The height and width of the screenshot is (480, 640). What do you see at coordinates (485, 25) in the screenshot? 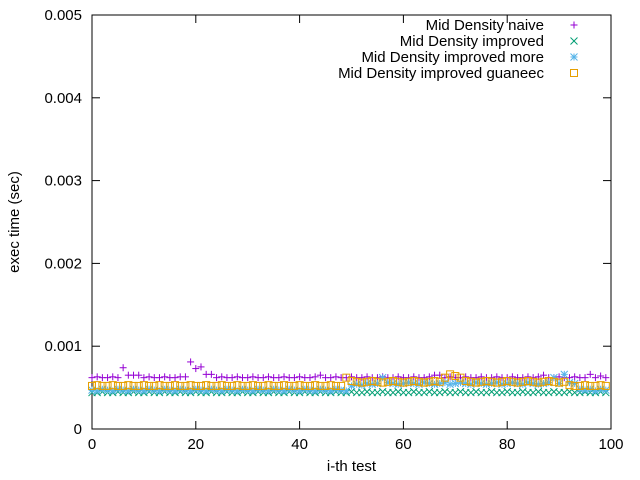
I see `legend-label: Mid Density naive` at bounding box center [485, 25].